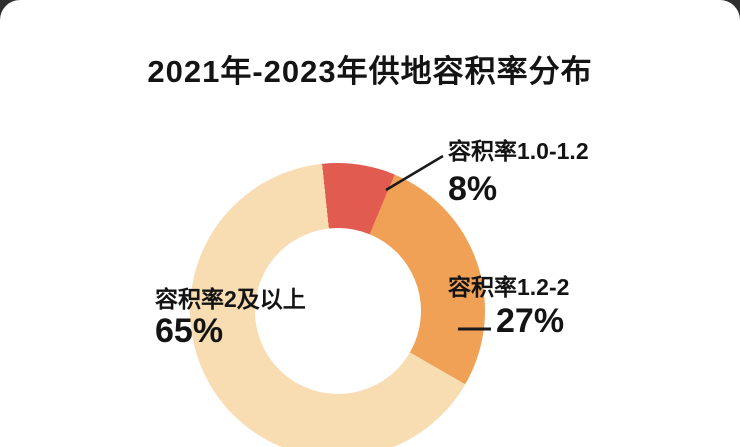  I want to click on slice-label-ratio-1.2-2: 容积率1.2-2, so click(508, 285).